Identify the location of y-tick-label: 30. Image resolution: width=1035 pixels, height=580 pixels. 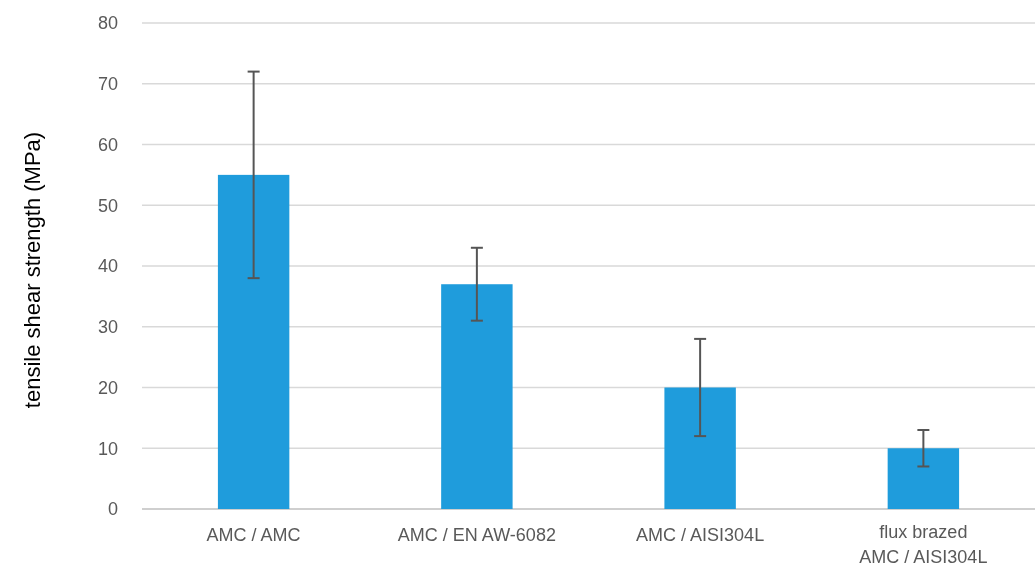
(107, 327).